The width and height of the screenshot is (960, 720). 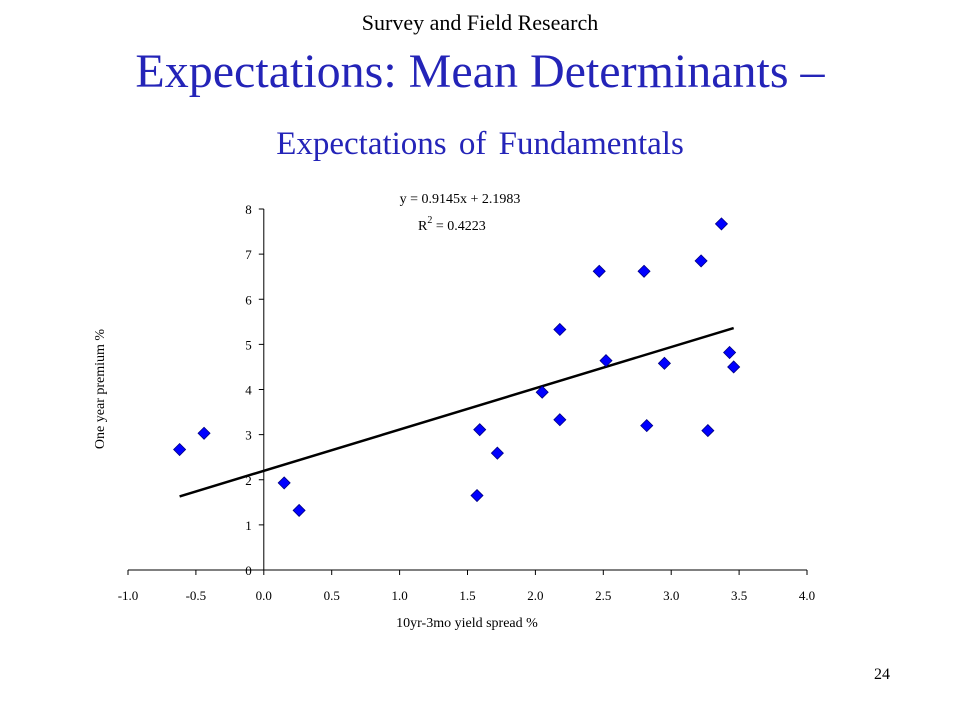 What do you see at coordinates (480, 71) in the screenshot?
I see `slide-title: Expectations: Mean Determinants –` at bounding box center [480, 71].